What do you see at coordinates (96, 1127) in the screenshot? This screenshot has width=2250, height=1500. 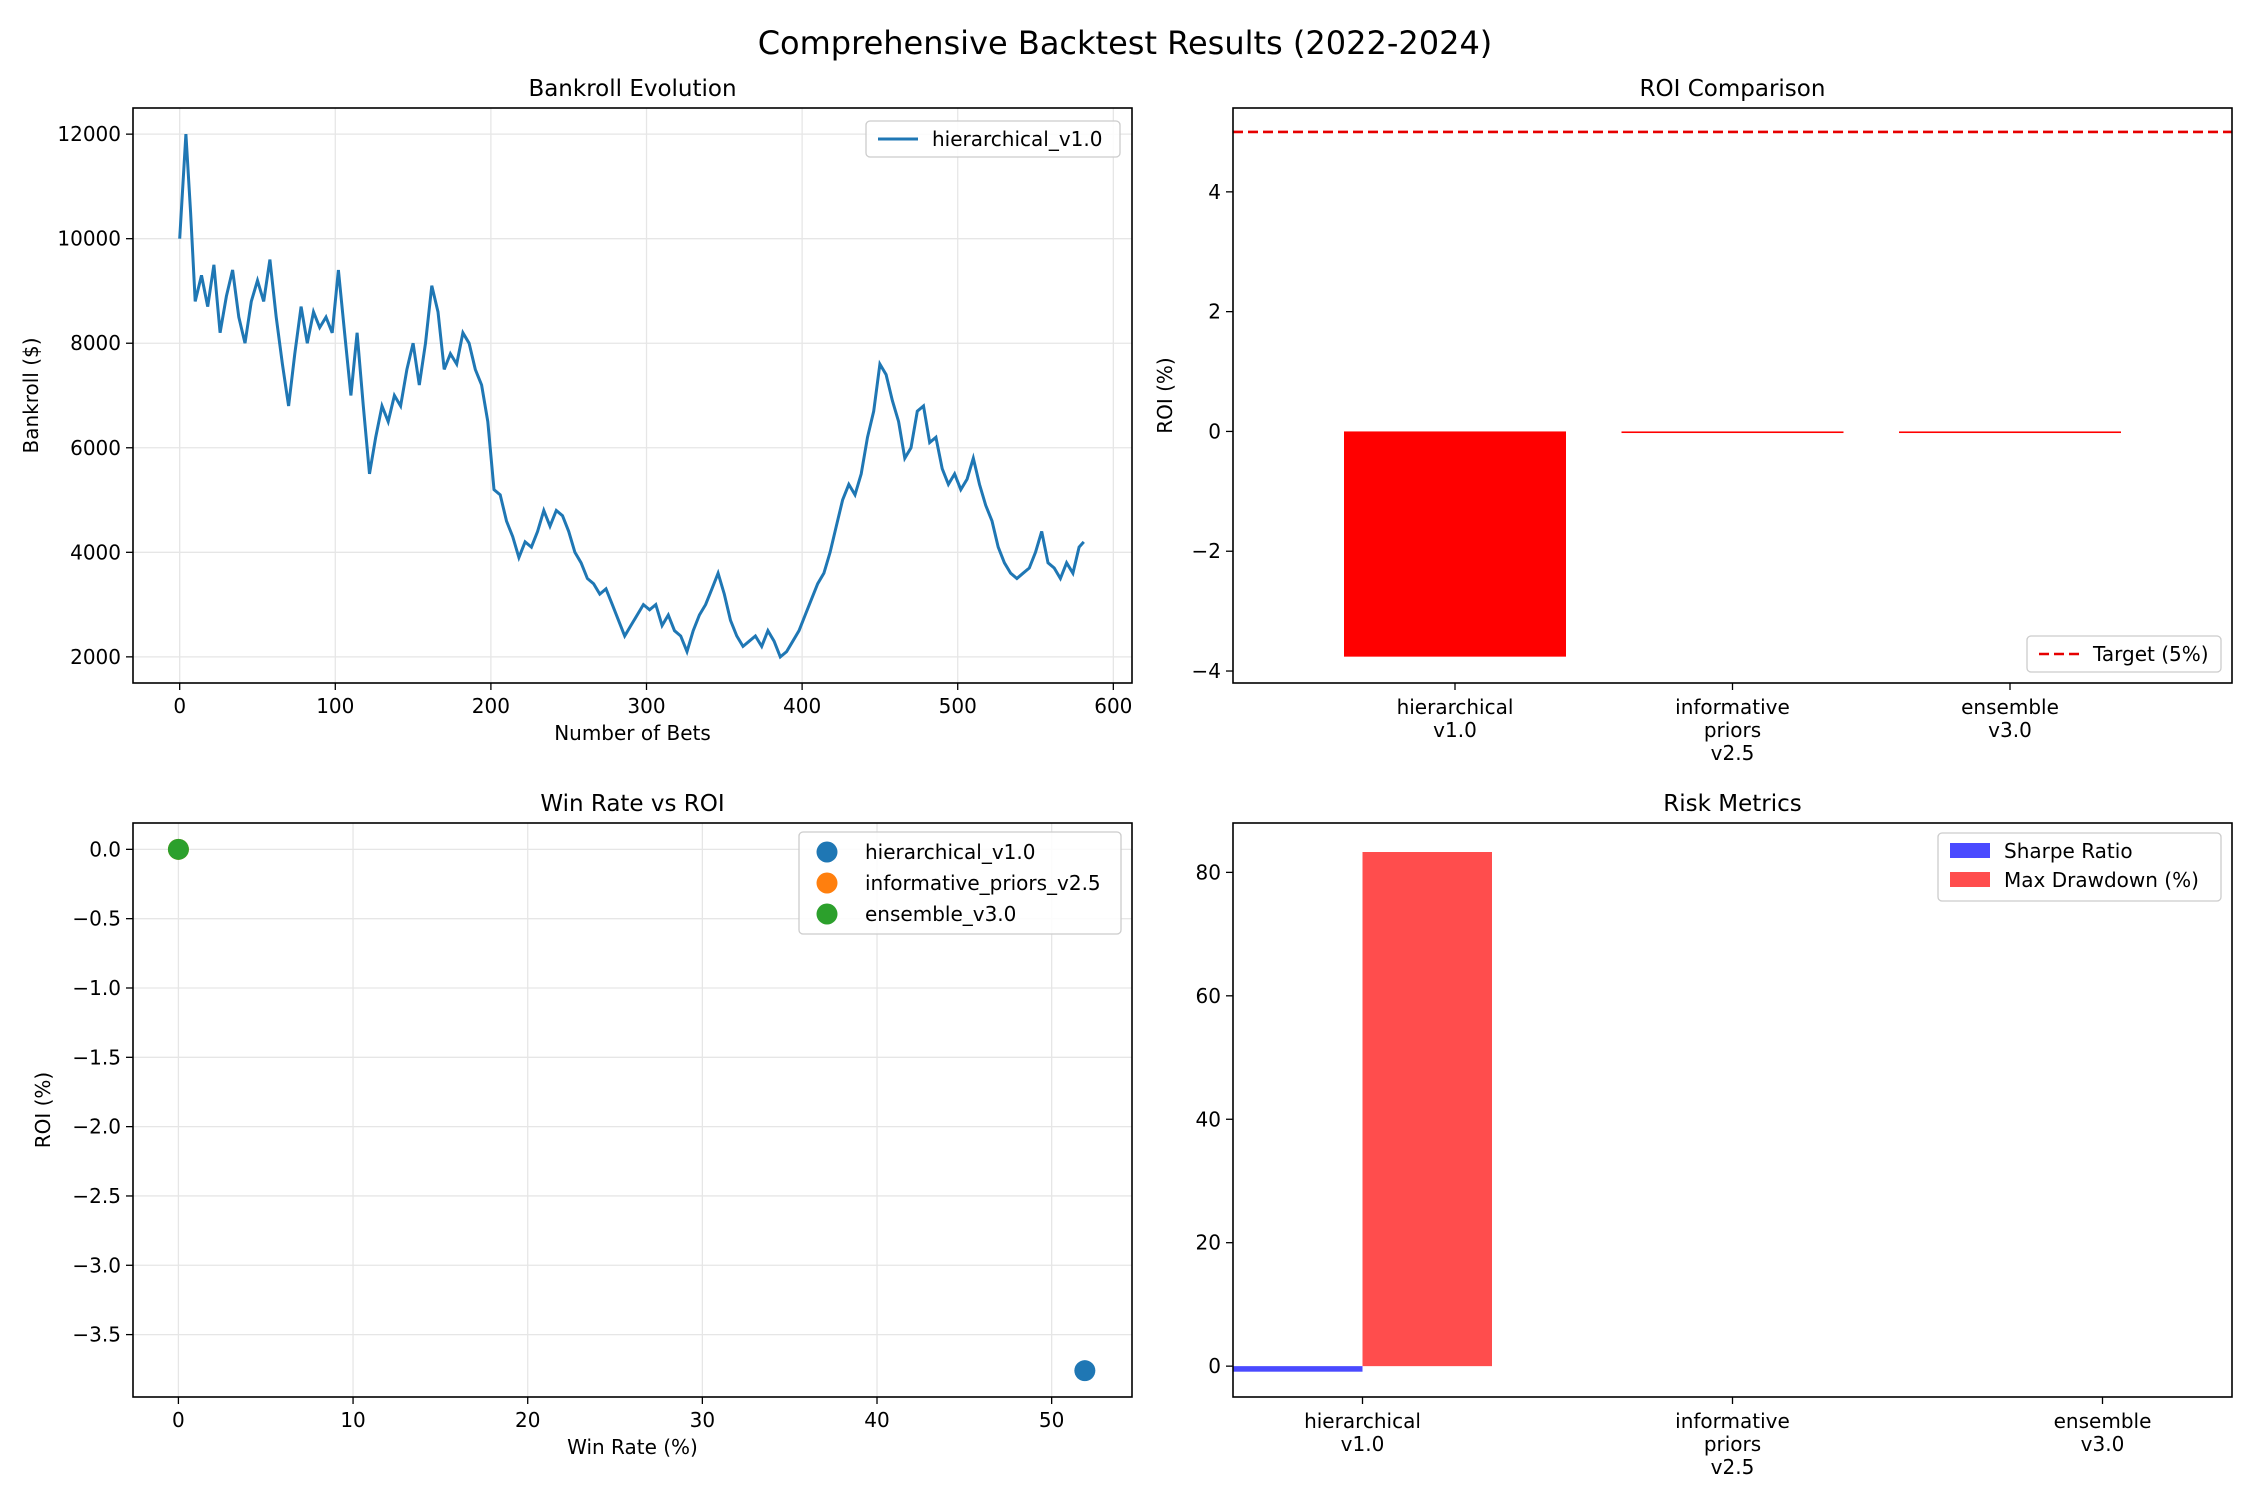 I see `y-tick-label: −2.0` at bounding box center [96, 1127].